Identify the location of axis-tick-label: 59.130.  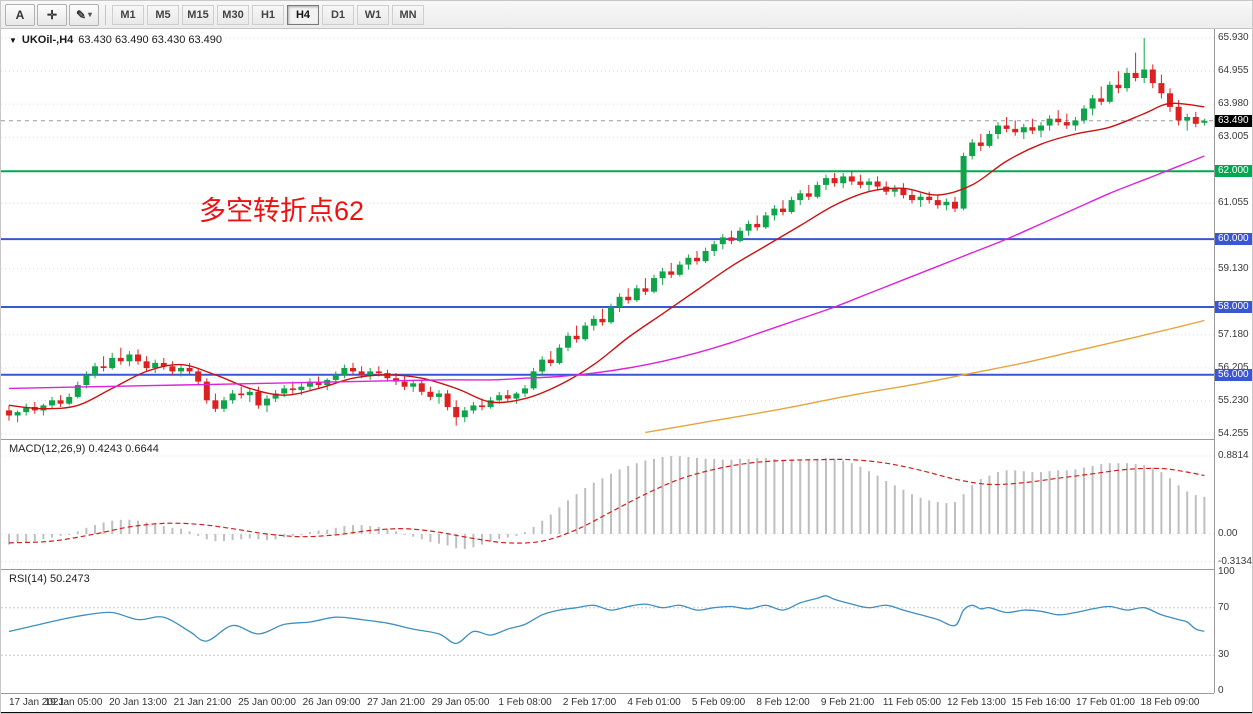
(1233, 268).